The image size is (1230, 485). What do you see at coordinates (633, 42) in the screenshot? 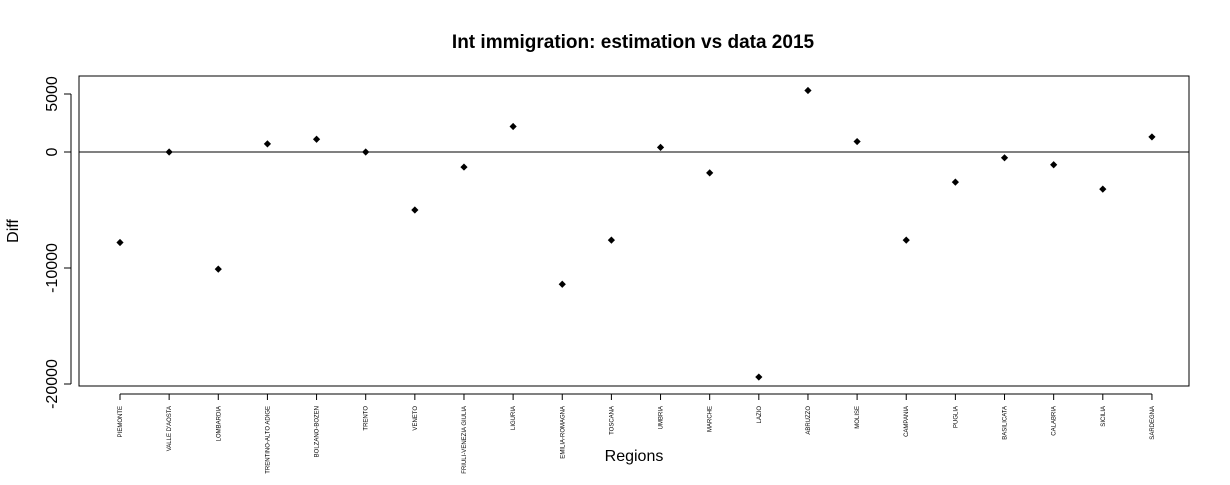
I see `chart-title: Int immigration: estimation vs data 2015` at bounding box center [633, 42].